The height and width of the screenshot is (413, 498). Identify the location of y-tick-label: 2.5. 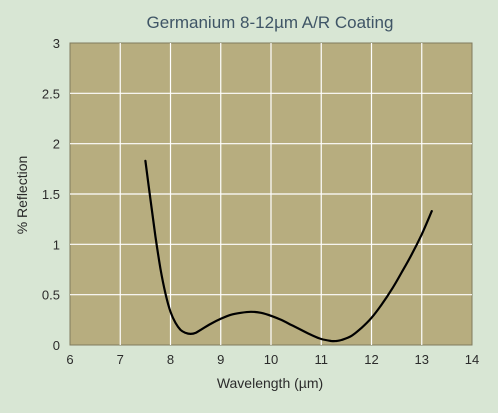
(51, 93).